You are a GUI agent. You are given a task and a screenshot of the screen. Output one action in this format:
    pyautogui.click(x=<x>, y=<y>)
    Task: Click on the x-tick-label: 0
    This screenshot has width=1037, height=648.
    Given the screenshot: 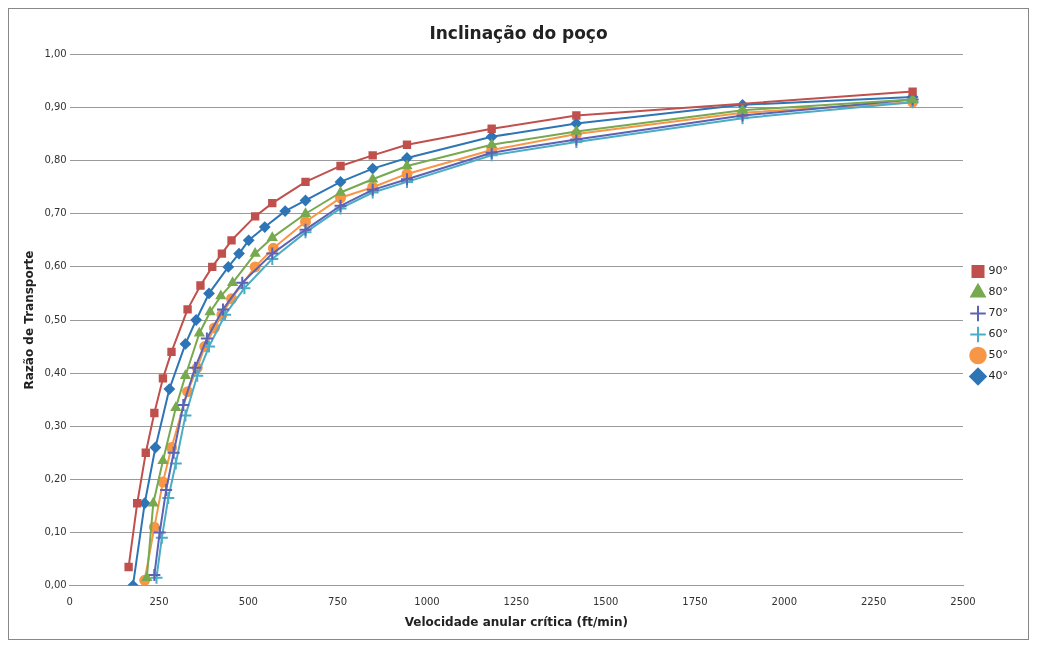 What is the action you would take?
    pyautogui.click(x=69, y=602)
    